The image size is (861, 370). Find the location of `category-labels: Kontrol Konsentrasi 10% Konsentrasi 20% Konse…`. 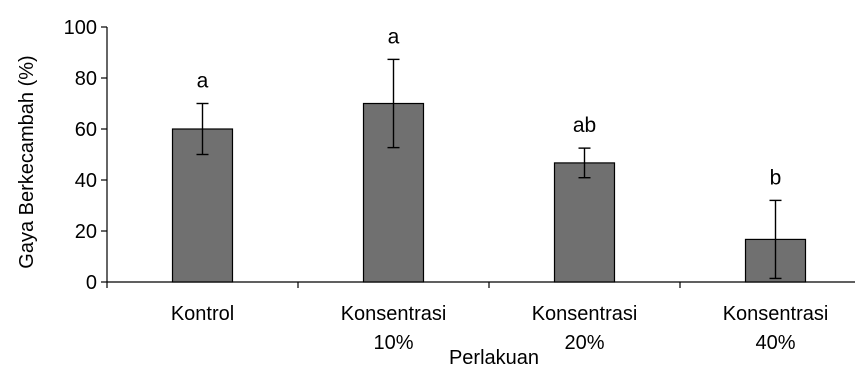

category-labels: Kontrol Konsentrasi 10% Konsentrasi 20% Konse… is located at coordinates (500, 328).